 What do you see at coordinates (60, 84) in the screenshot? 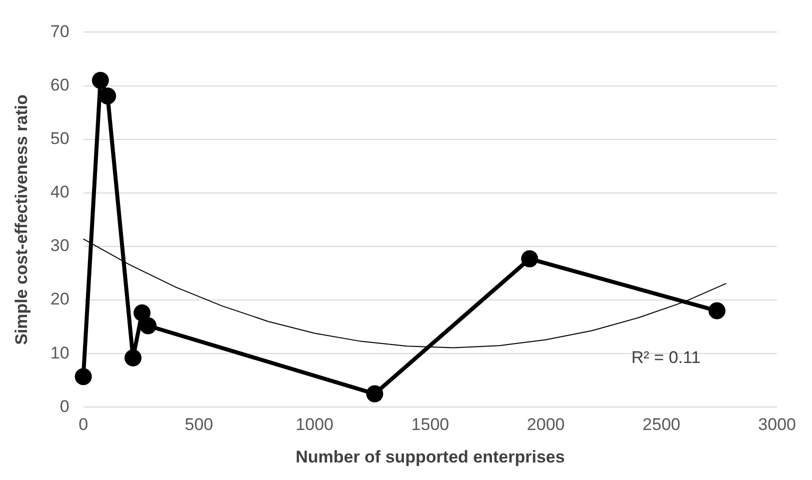
I see `y-tick-label: 60` at bounding box center [60, 84].